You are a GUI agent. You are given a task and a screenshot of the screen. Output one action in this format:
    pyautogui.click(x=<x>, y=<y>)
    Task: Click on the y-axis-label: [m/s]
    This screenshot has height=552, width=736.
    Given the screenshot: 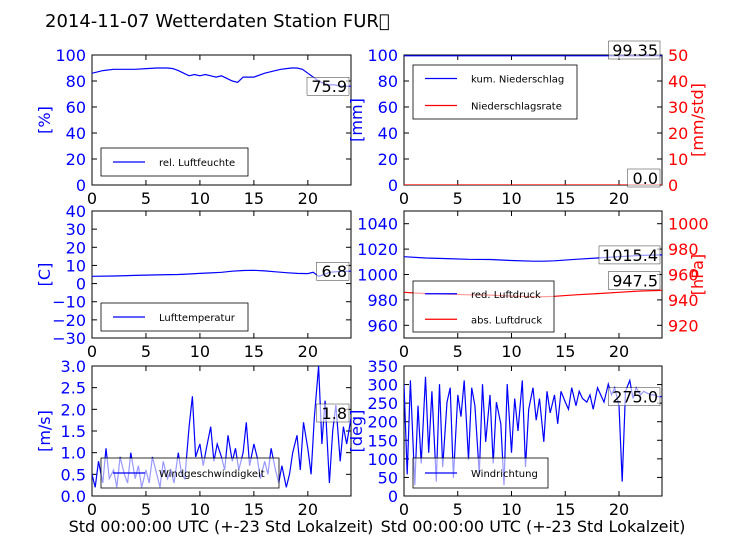 What is the action you would take?
    pyautogui.click(x=44, y=431)
    